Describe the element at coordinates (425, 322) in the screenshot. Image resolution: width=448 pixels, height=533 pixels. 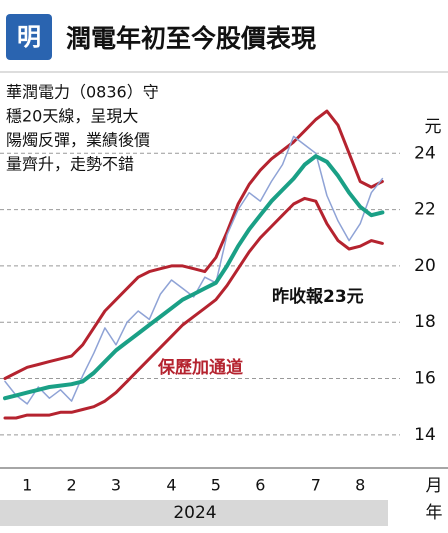
I see `y-tick-label: 18` at that location.